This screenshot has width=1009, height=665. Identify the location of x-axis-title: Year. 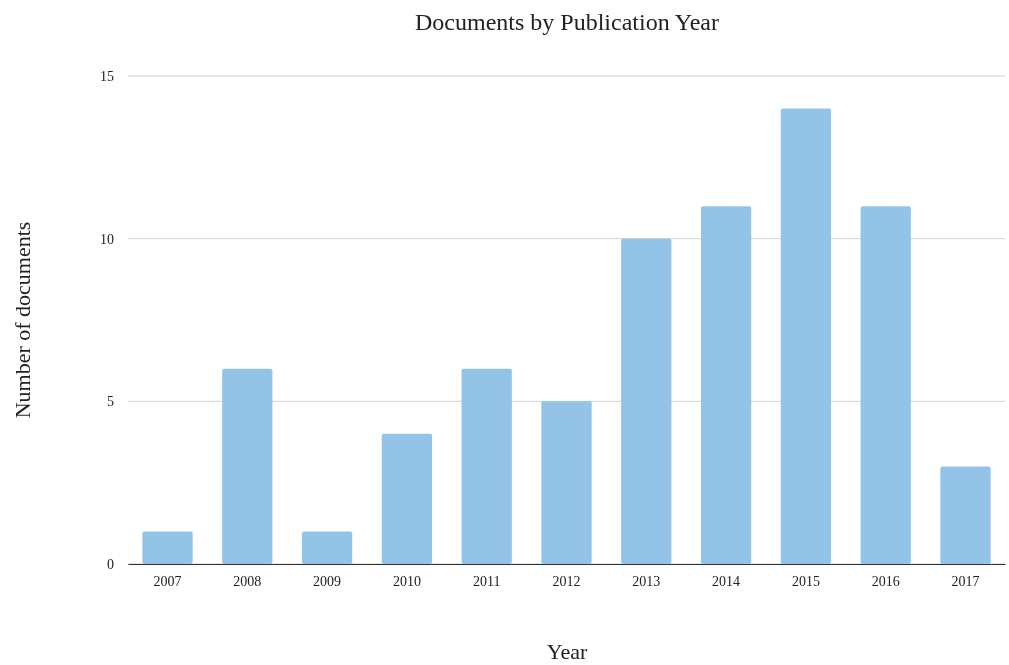
(567, 651).